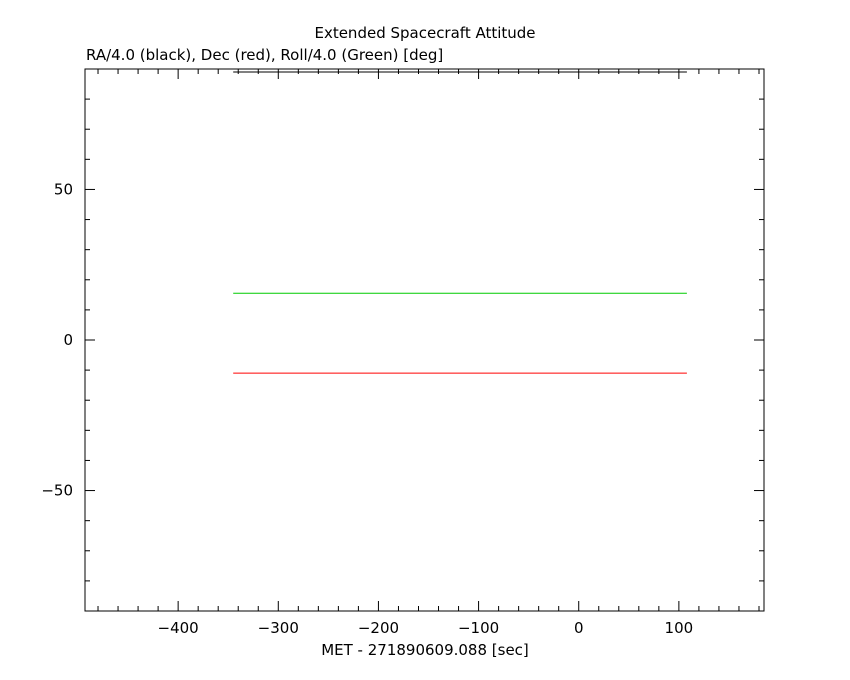 The width and height of the screenshot is (850, 680). I want to click on y-tick-label: −50, so click(57, 491).